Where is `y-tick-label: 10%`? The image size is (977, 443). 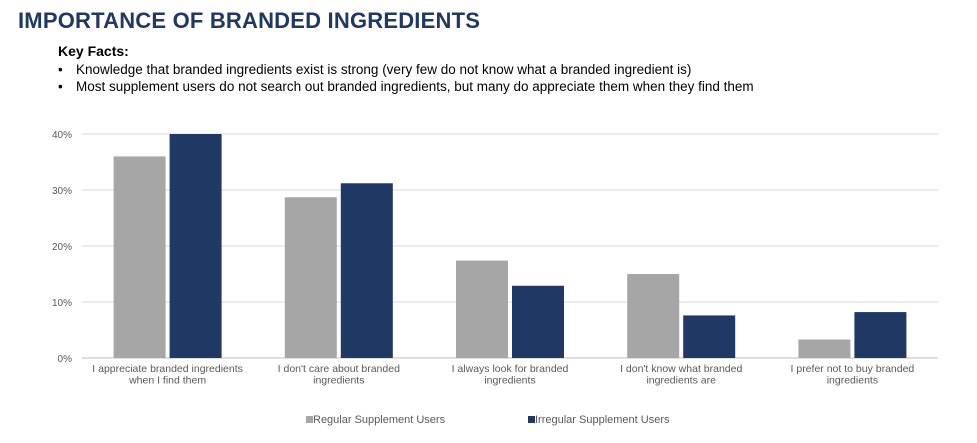 y-tick-label: 10% is located at coordinates (62, 303).